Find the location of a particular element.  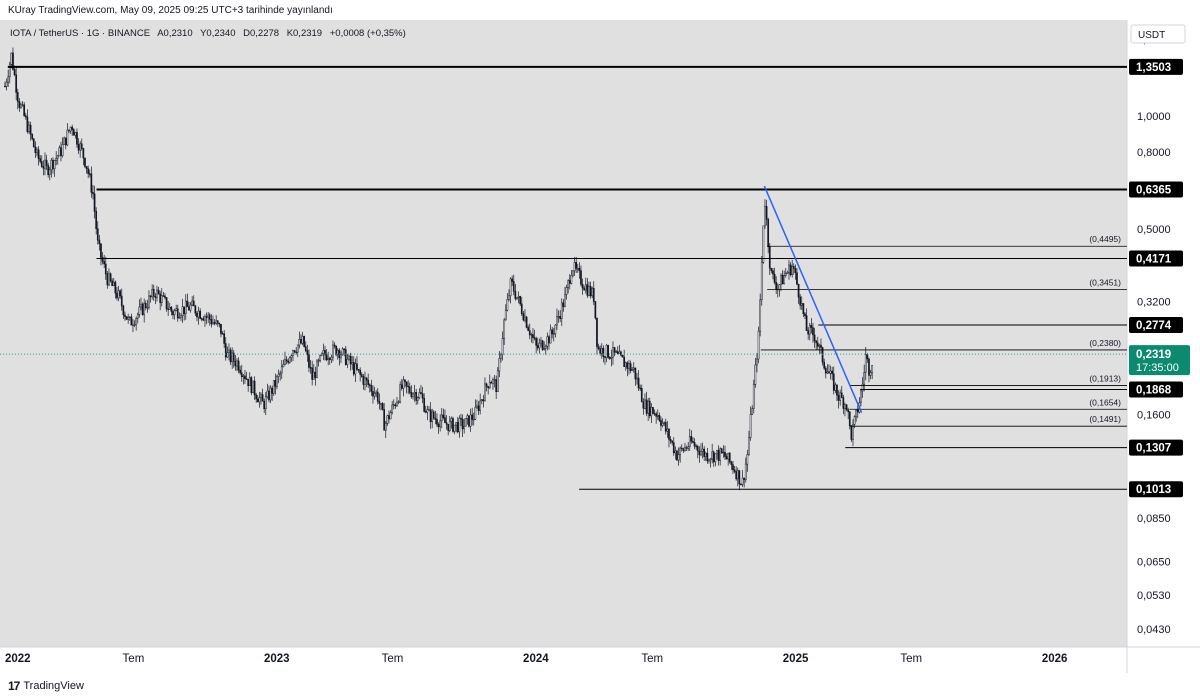

time-tick-label: 2025 is located at coordinates (796, 659).